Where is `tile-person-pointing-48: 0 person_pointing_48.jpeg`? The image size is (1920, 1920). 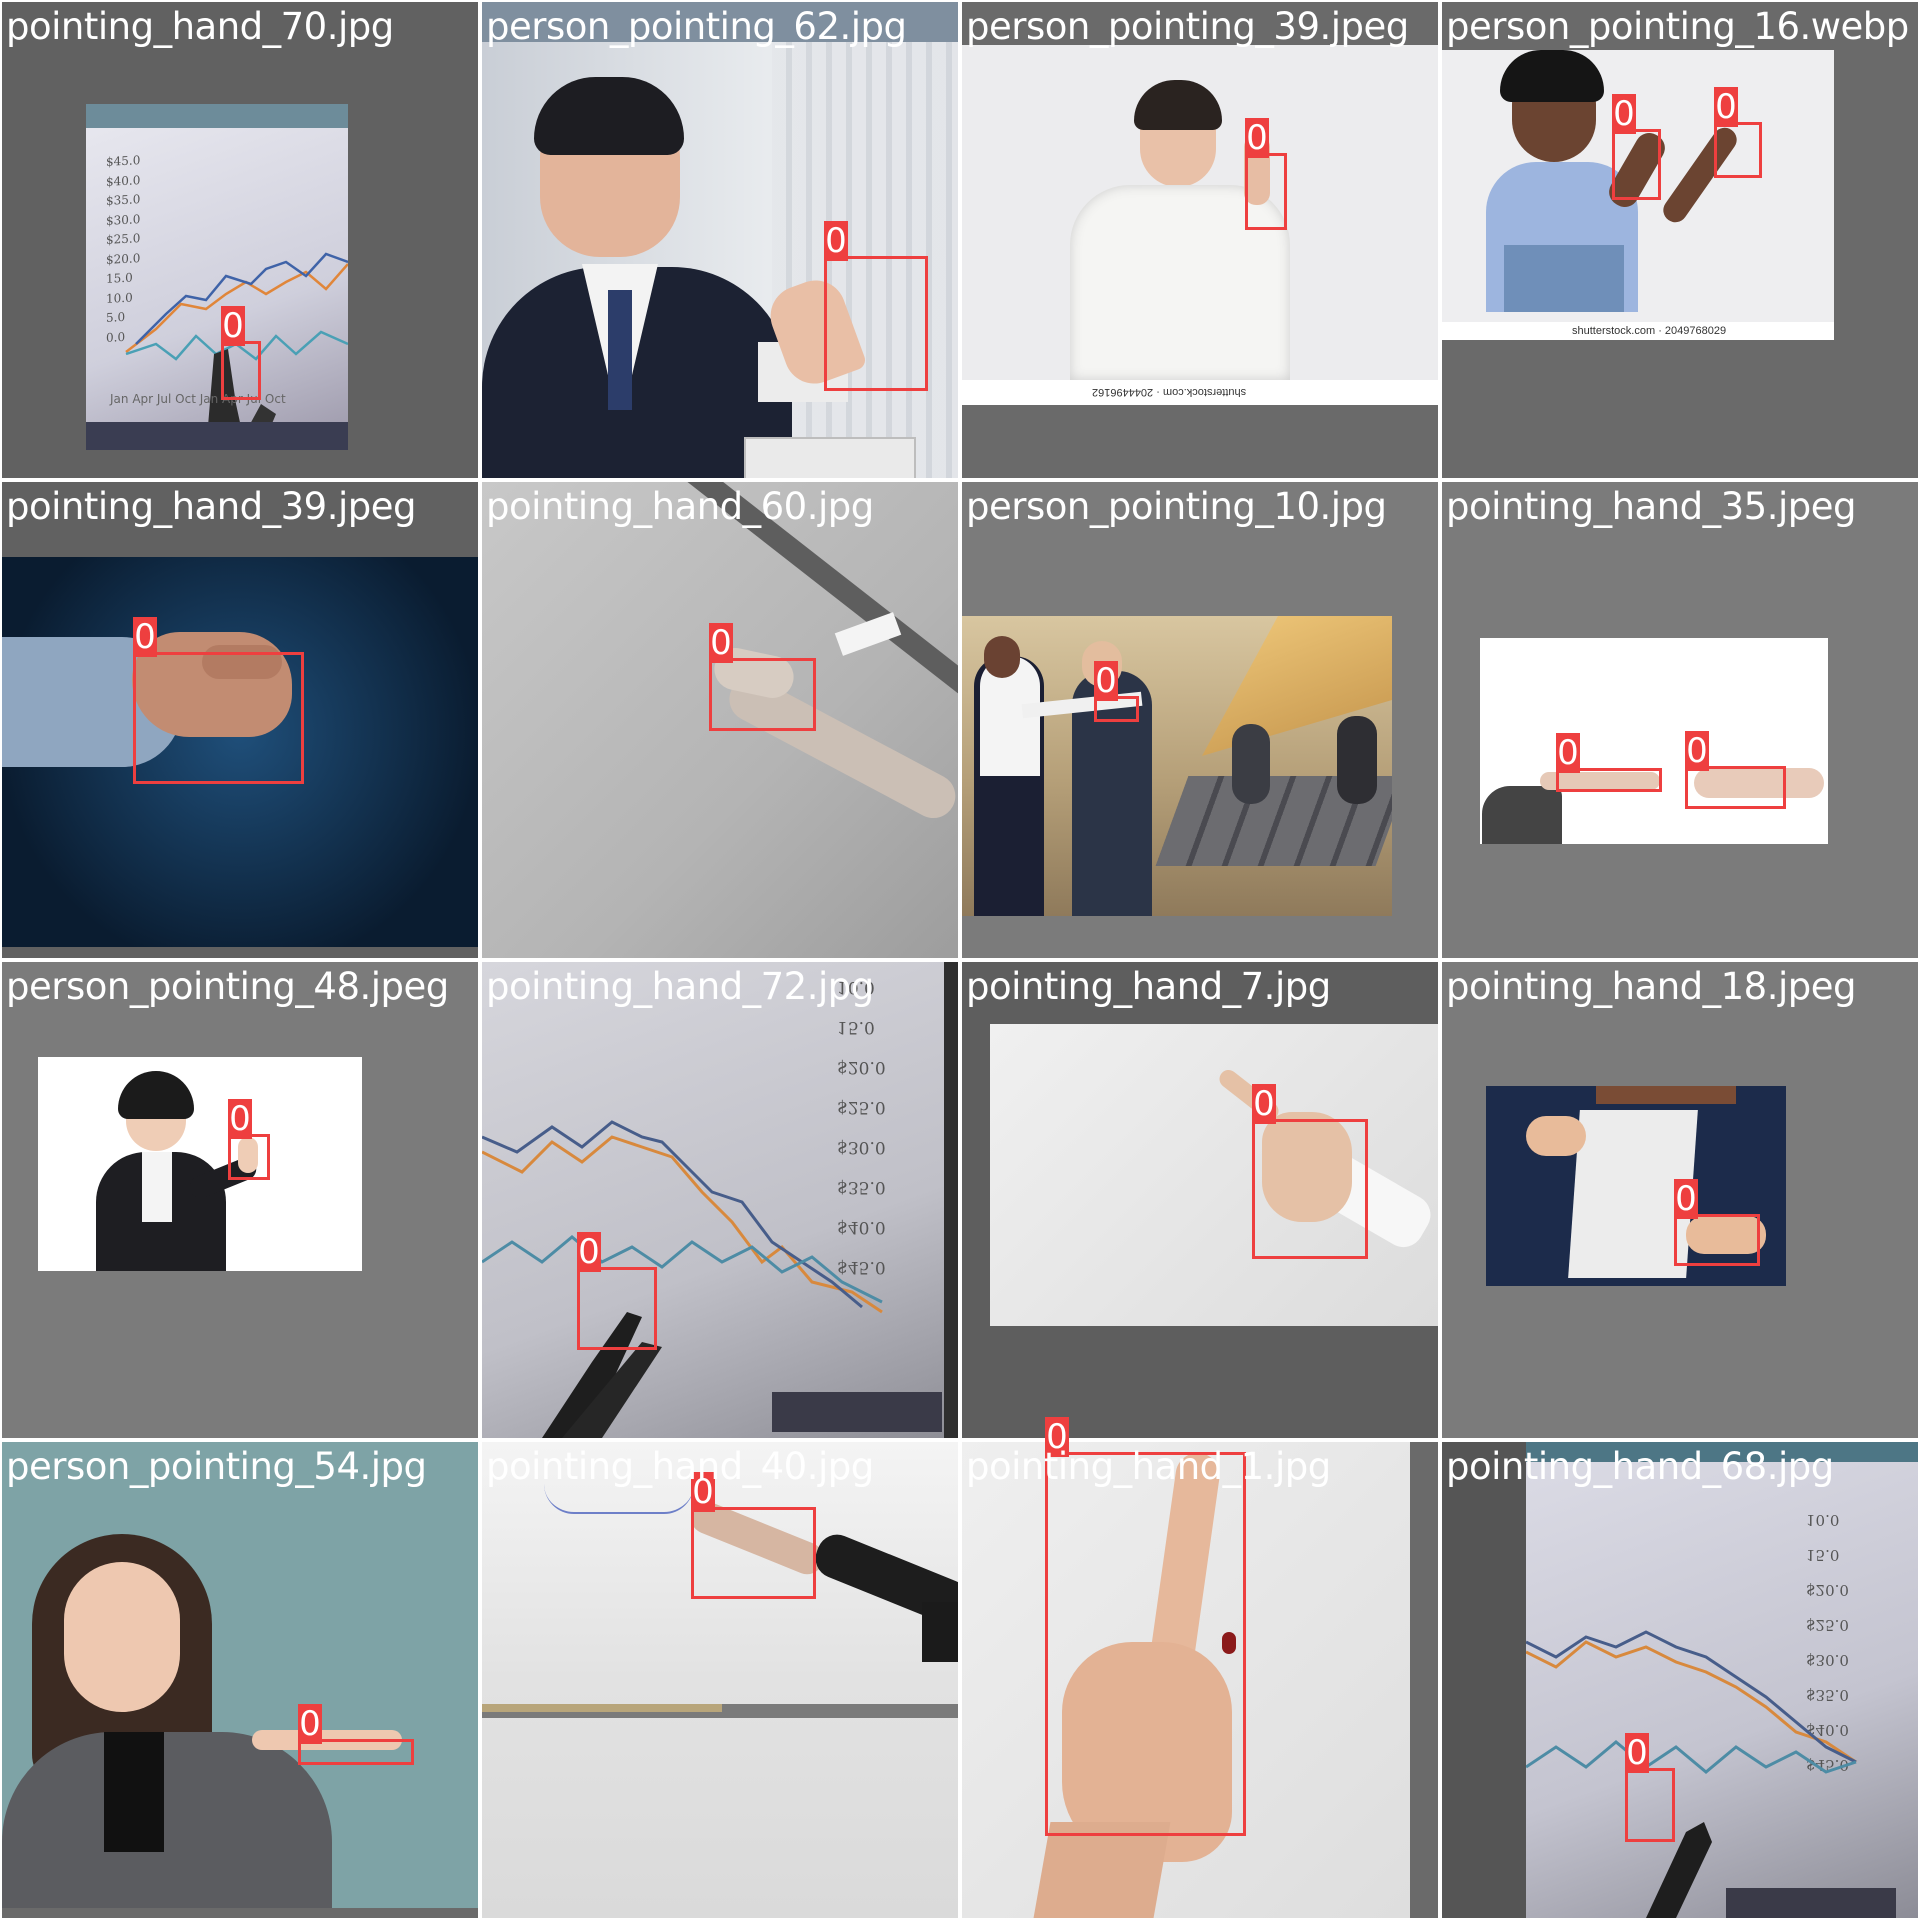 tile-person-pointing-48: 0 person_pointing_48.jpeg is located at coordinates (240, 1200).